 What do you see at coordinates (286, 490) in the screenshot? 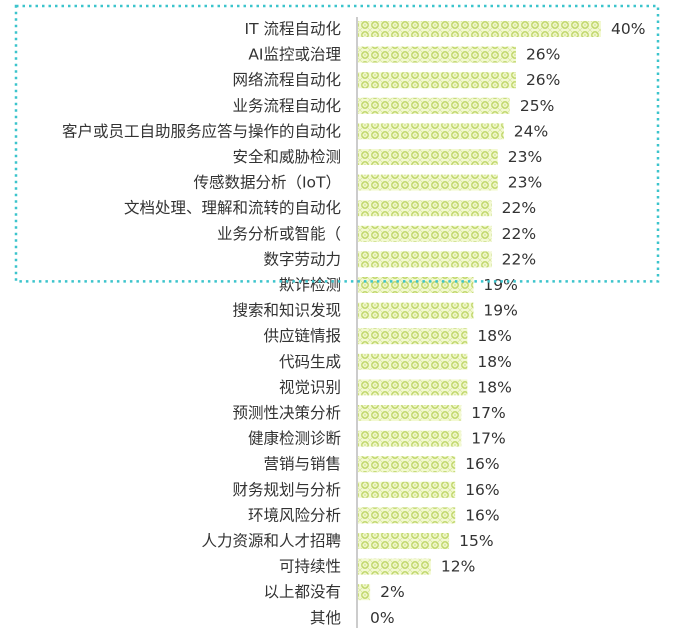
I see `category-label-19: 财务规划与分析` at bounding box center [286, 490].